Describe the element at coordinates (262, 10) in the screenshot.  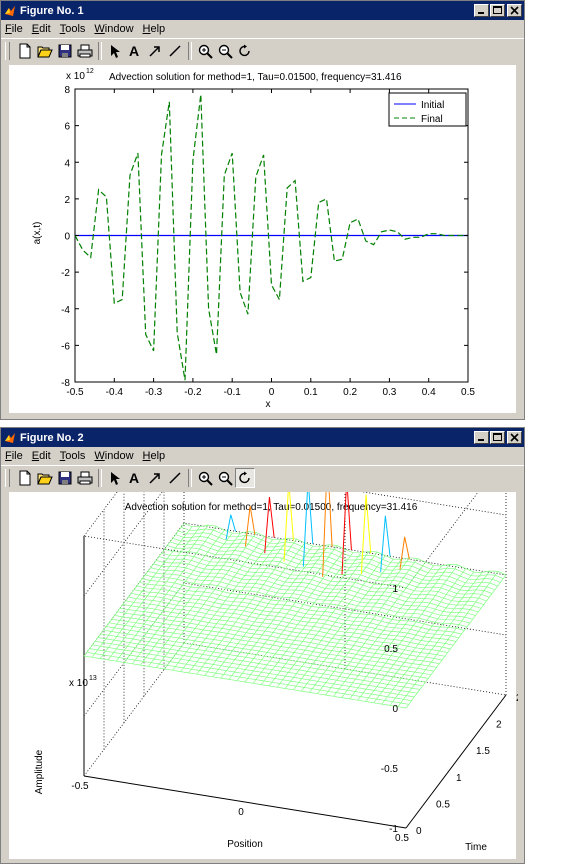
I see `figure-1-titlebar: Figure No. 1` at that location.